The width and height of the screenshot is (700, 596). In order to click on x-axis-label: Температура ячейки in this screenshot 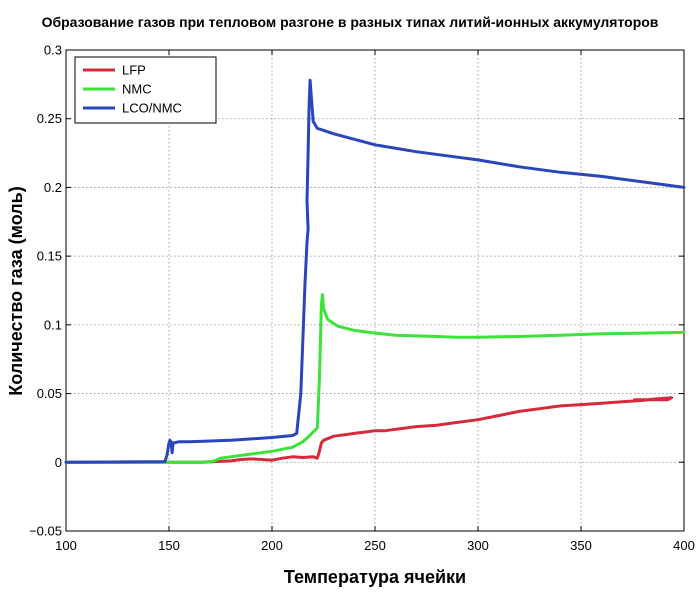, I will do `click(375, 577)`.